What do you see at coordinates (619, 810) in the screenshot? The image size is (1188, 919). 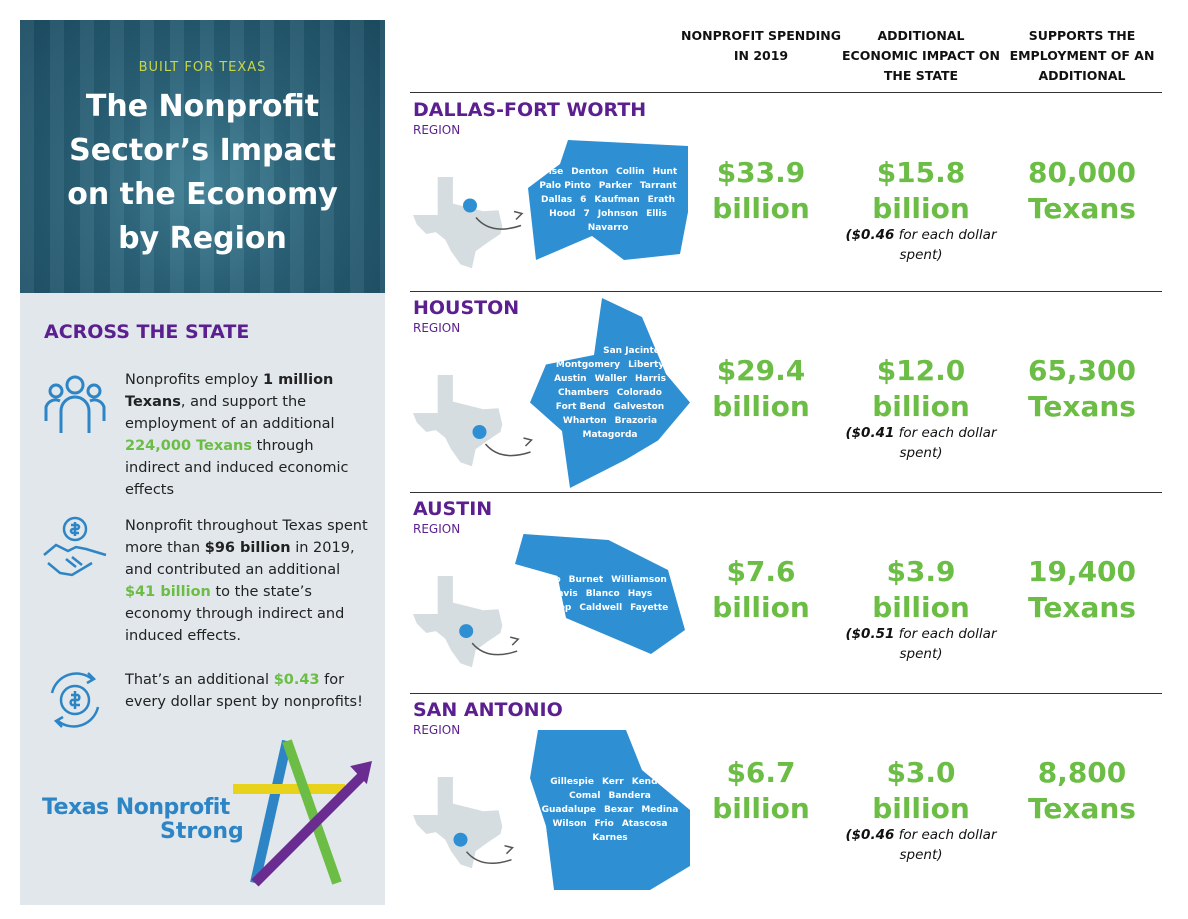 I see `county-label: Bexar` at bounding box center [619, 810].